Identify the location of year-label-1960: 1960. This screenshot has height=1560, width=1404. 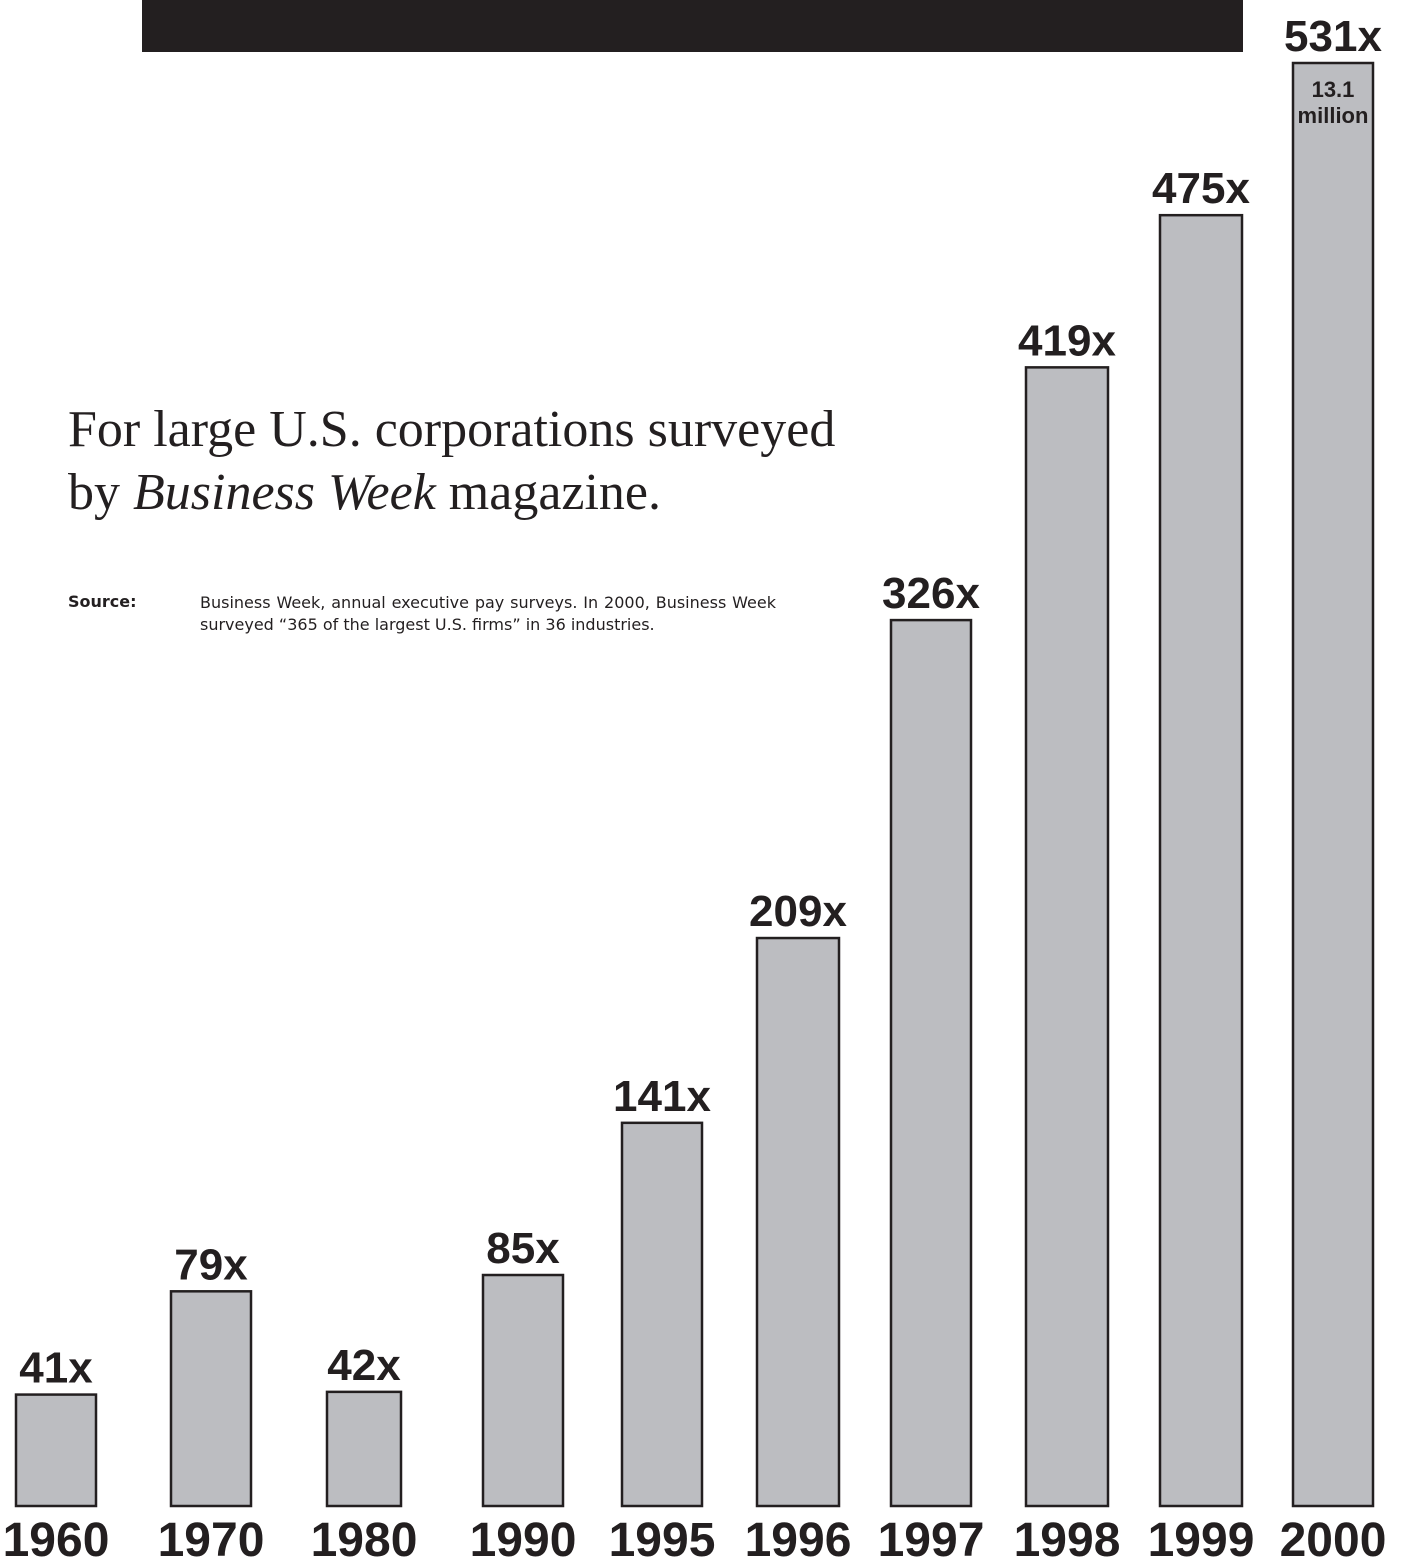
(56, 1537).